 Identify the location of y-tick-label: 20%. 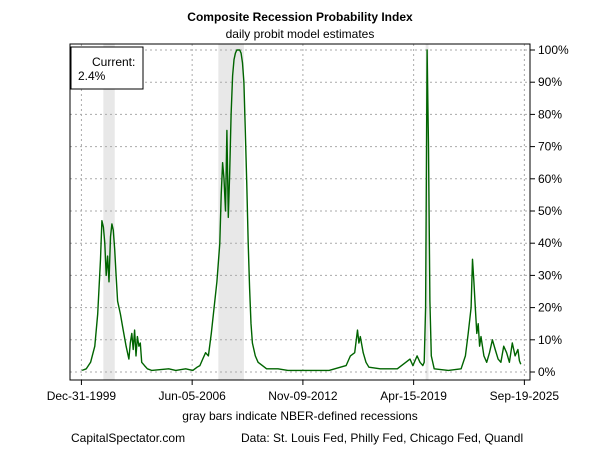
(550, 308).